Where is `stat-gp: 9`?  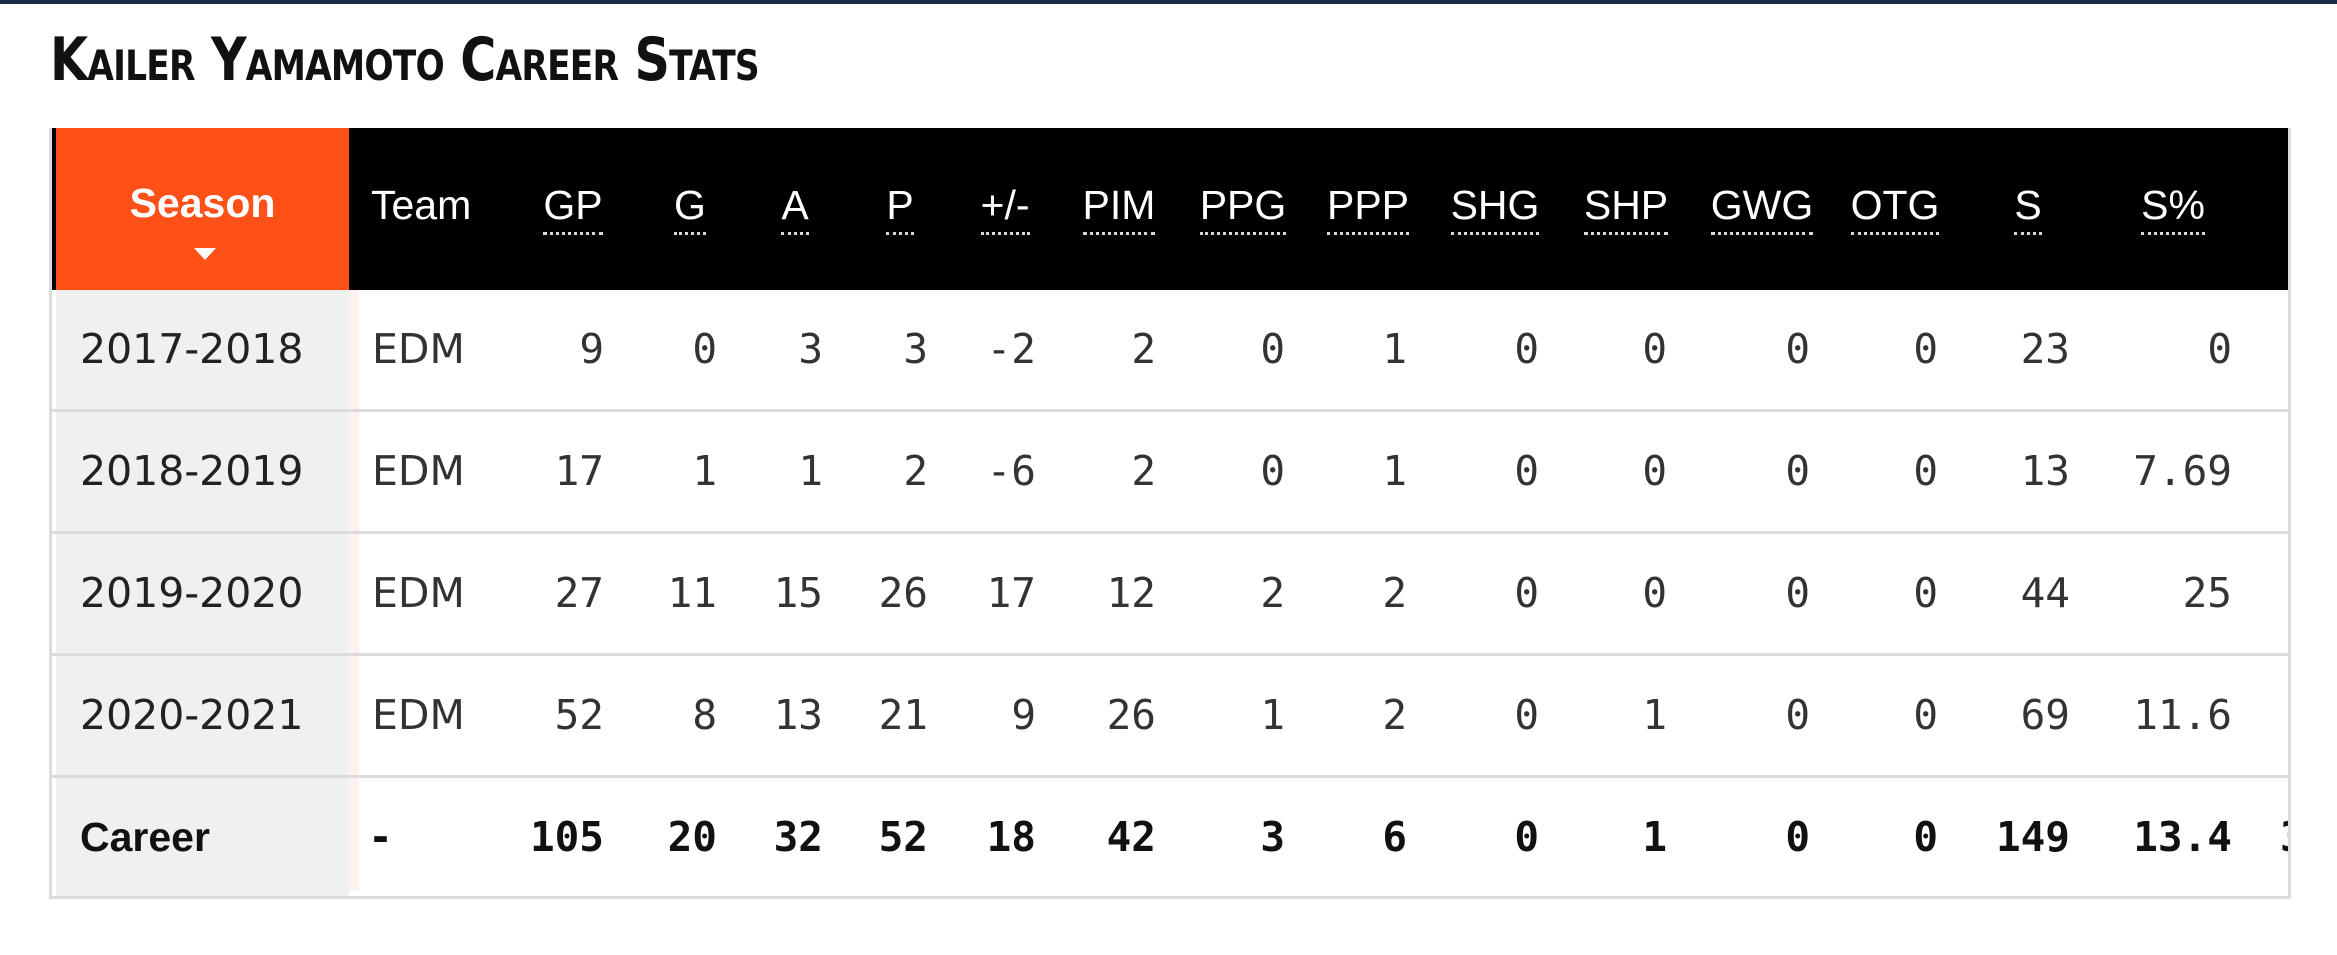
stat-gp: 9 is located at coordinates (591, 349).